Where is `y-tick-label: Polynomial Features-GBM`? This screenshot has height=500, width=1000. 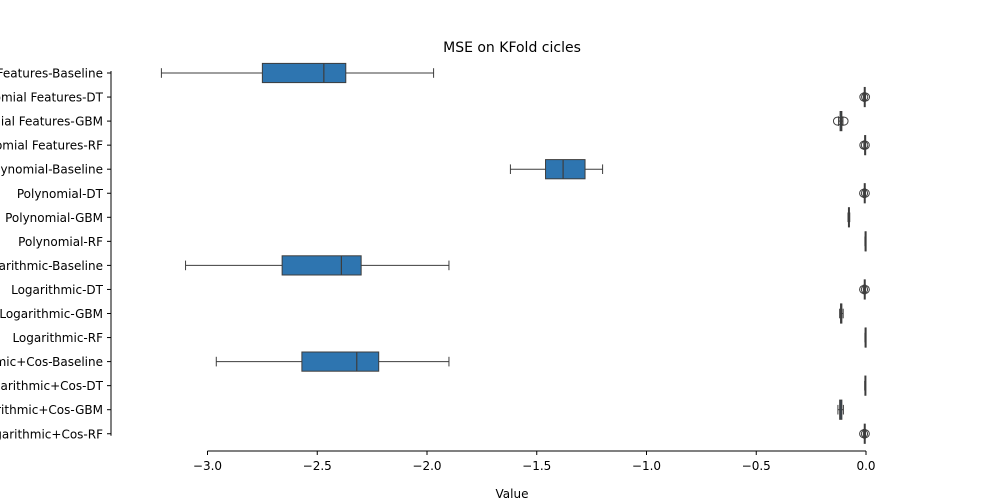 y-tick-label: Polynomial Features-GBM is located at coordinates (51, 122).